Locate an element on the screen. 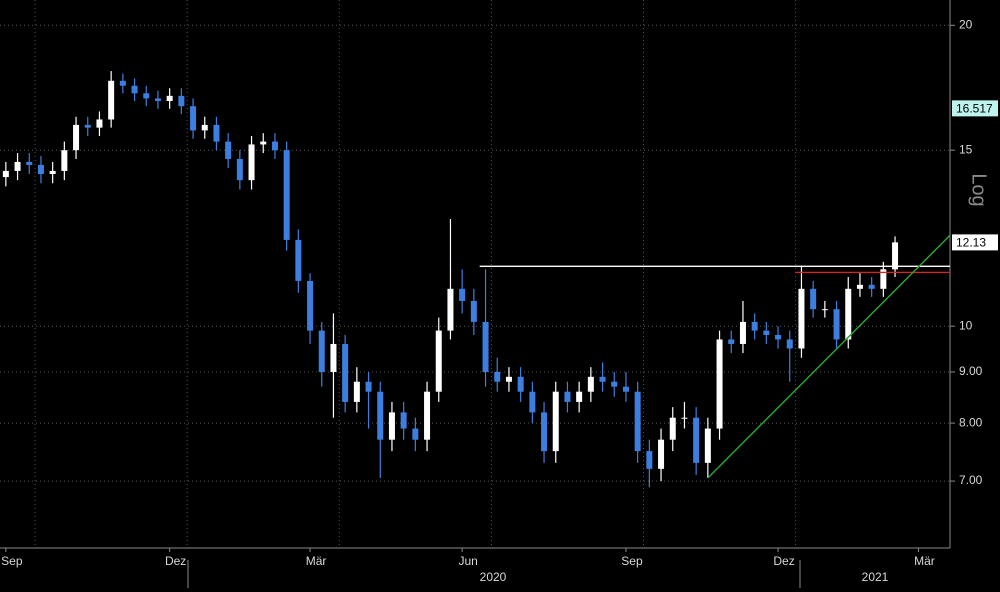 The height and width of the screenshot is (592, 1000). y-tick-label: 7.00 is located at coordinates (971, 480).